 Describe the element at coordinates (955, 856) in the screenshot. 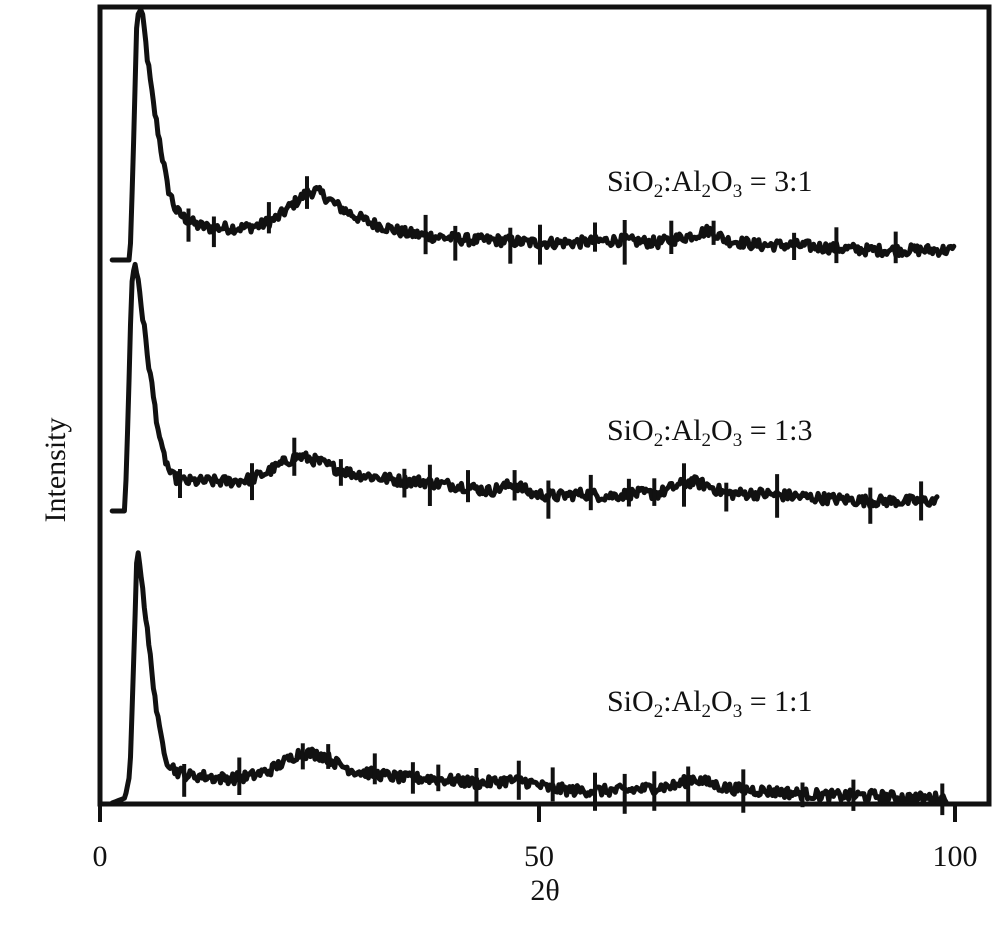

I see `x-tick-label-2: 100` at that location.